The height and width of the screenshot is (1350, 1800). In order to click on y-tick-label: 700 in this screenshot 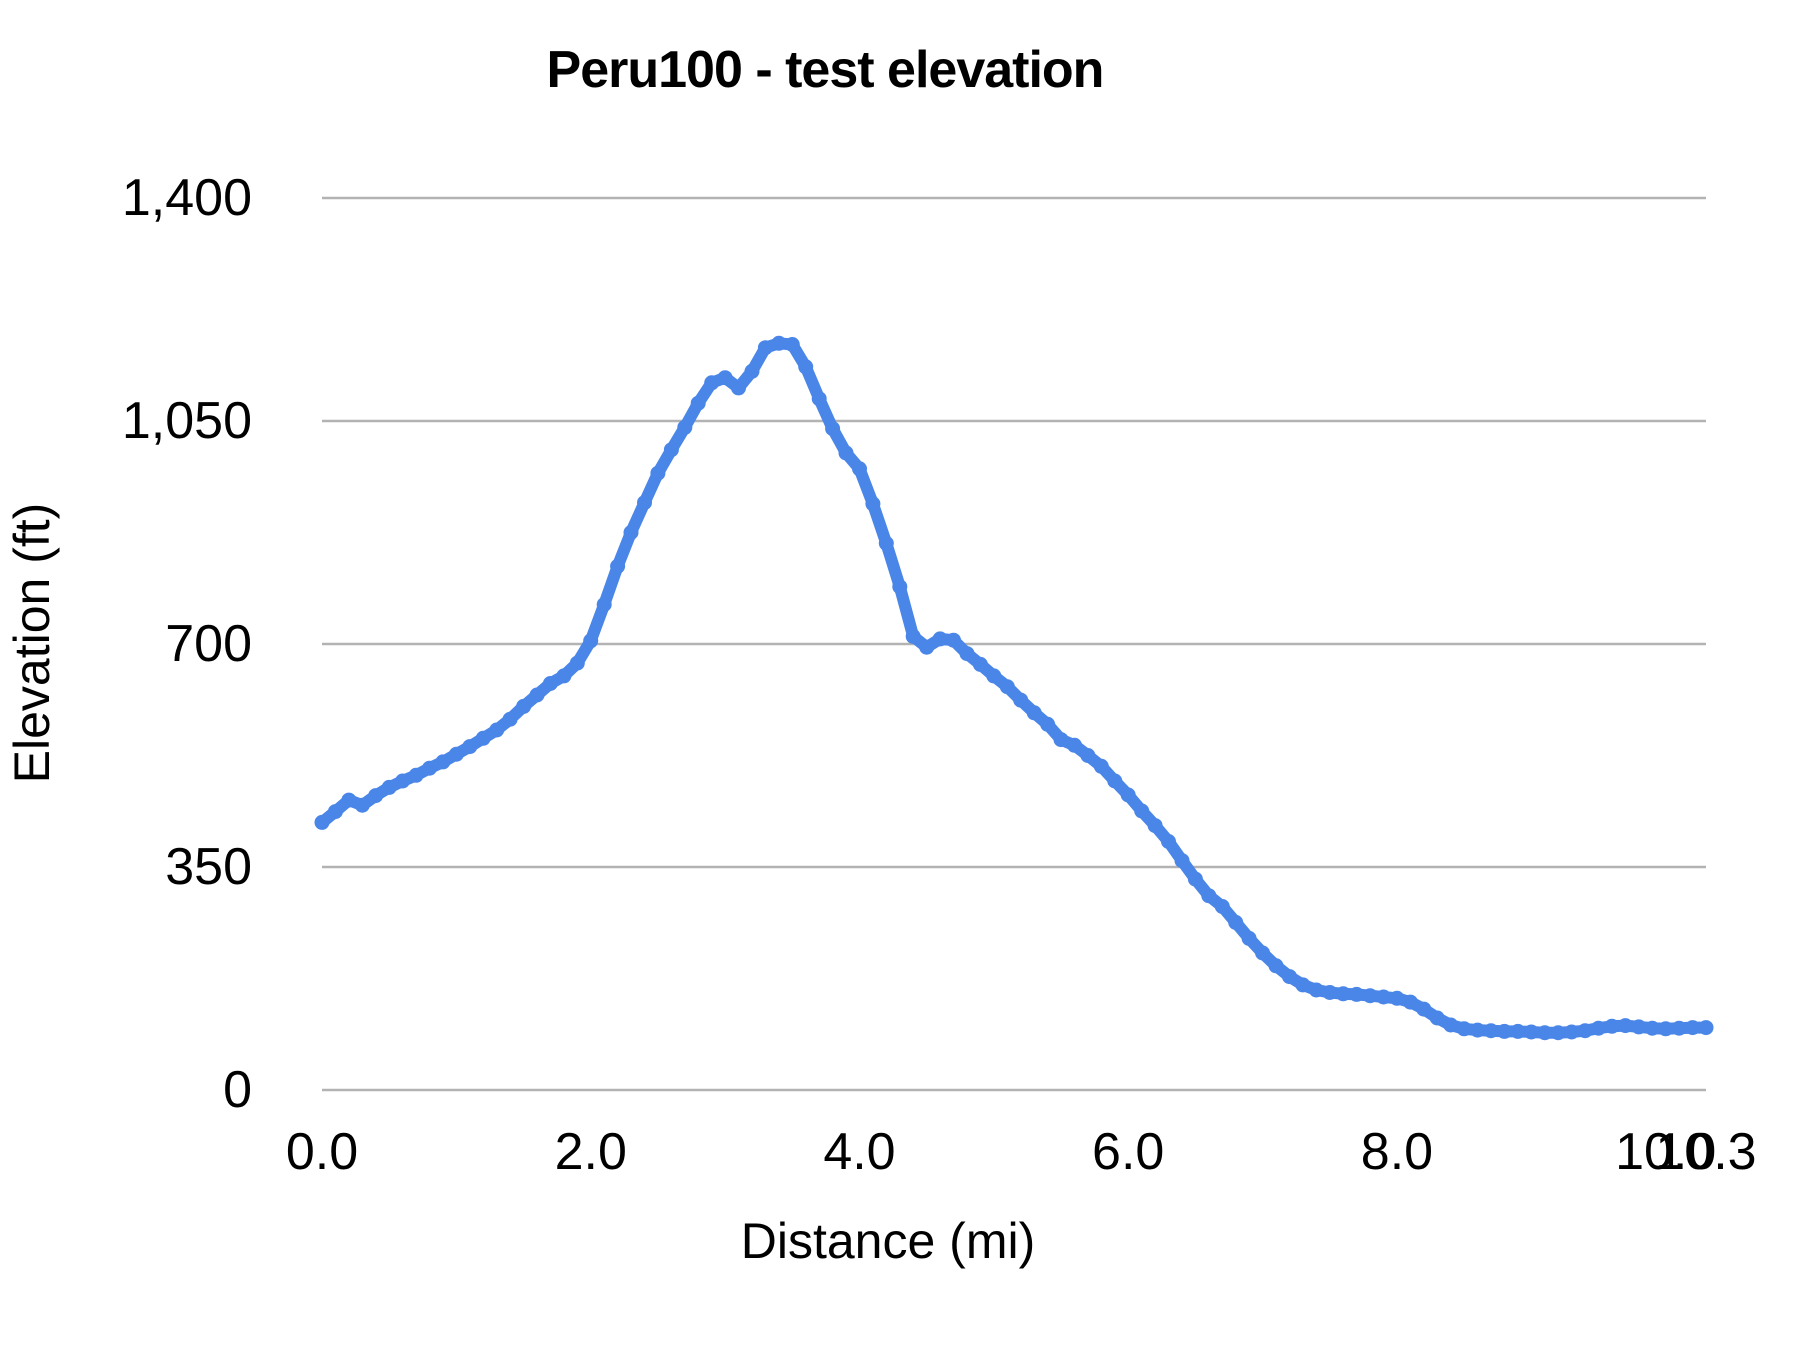, I will do `click(208, 644)`.